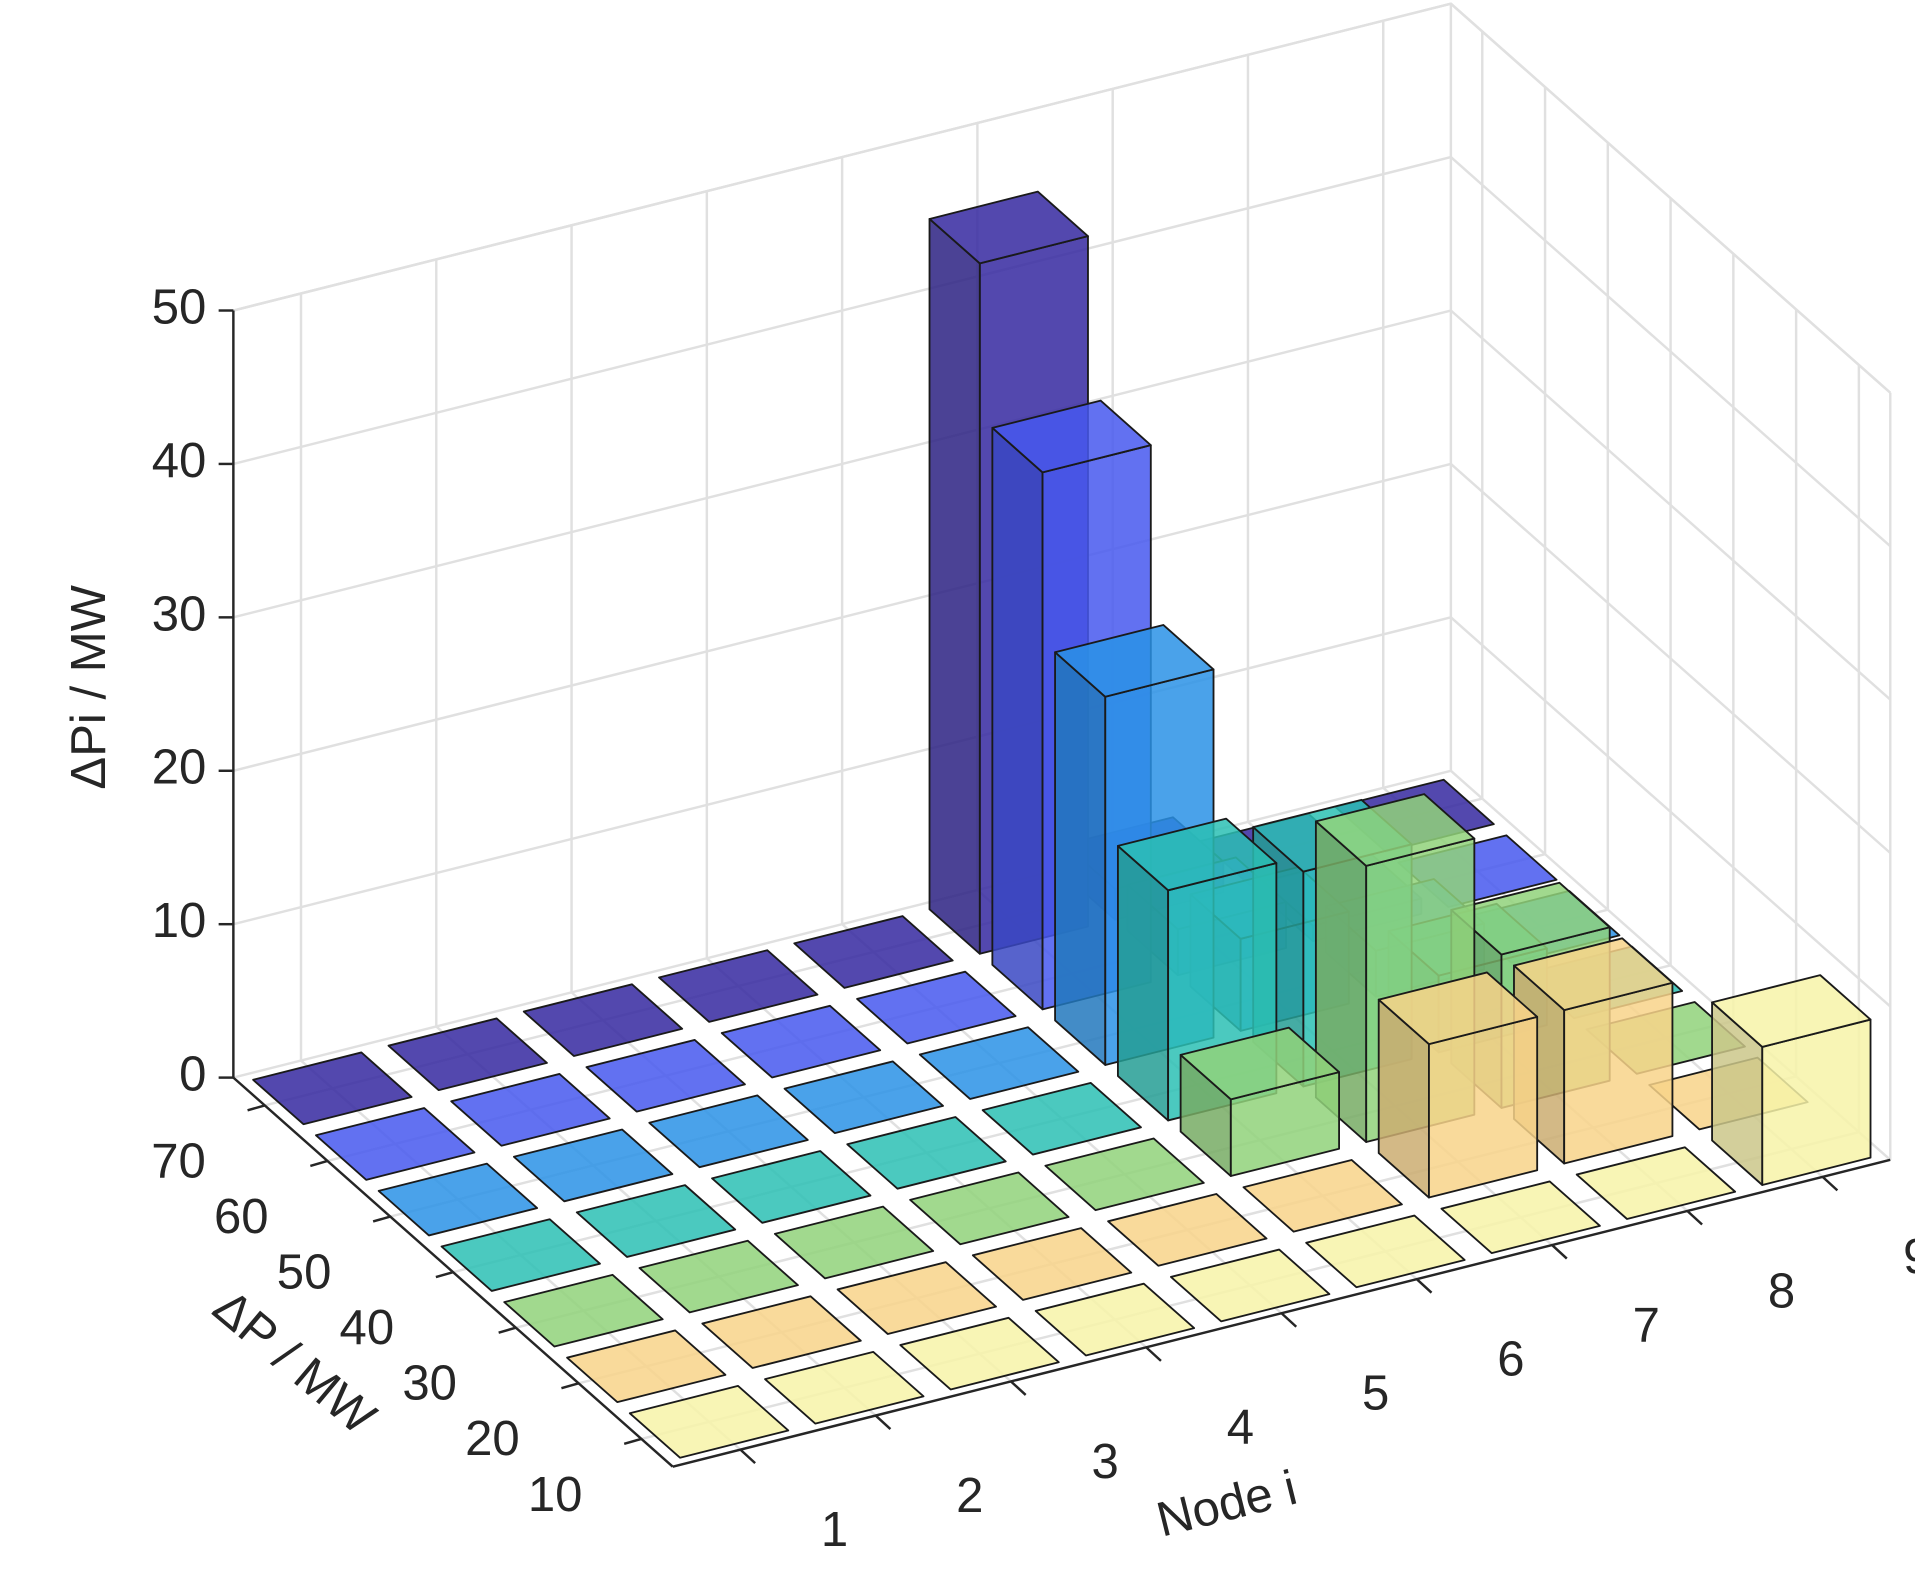 This screenshot has width=1915, height=1571. Describe the element at coordinates (179, 768) in the screenshot. I see `z-tick-label: 20` at that location.